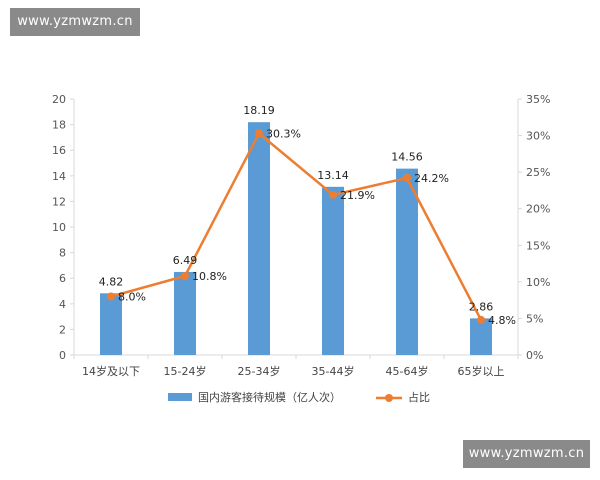  I want to click on y-left-tick-label: 6, so click(62, 278).